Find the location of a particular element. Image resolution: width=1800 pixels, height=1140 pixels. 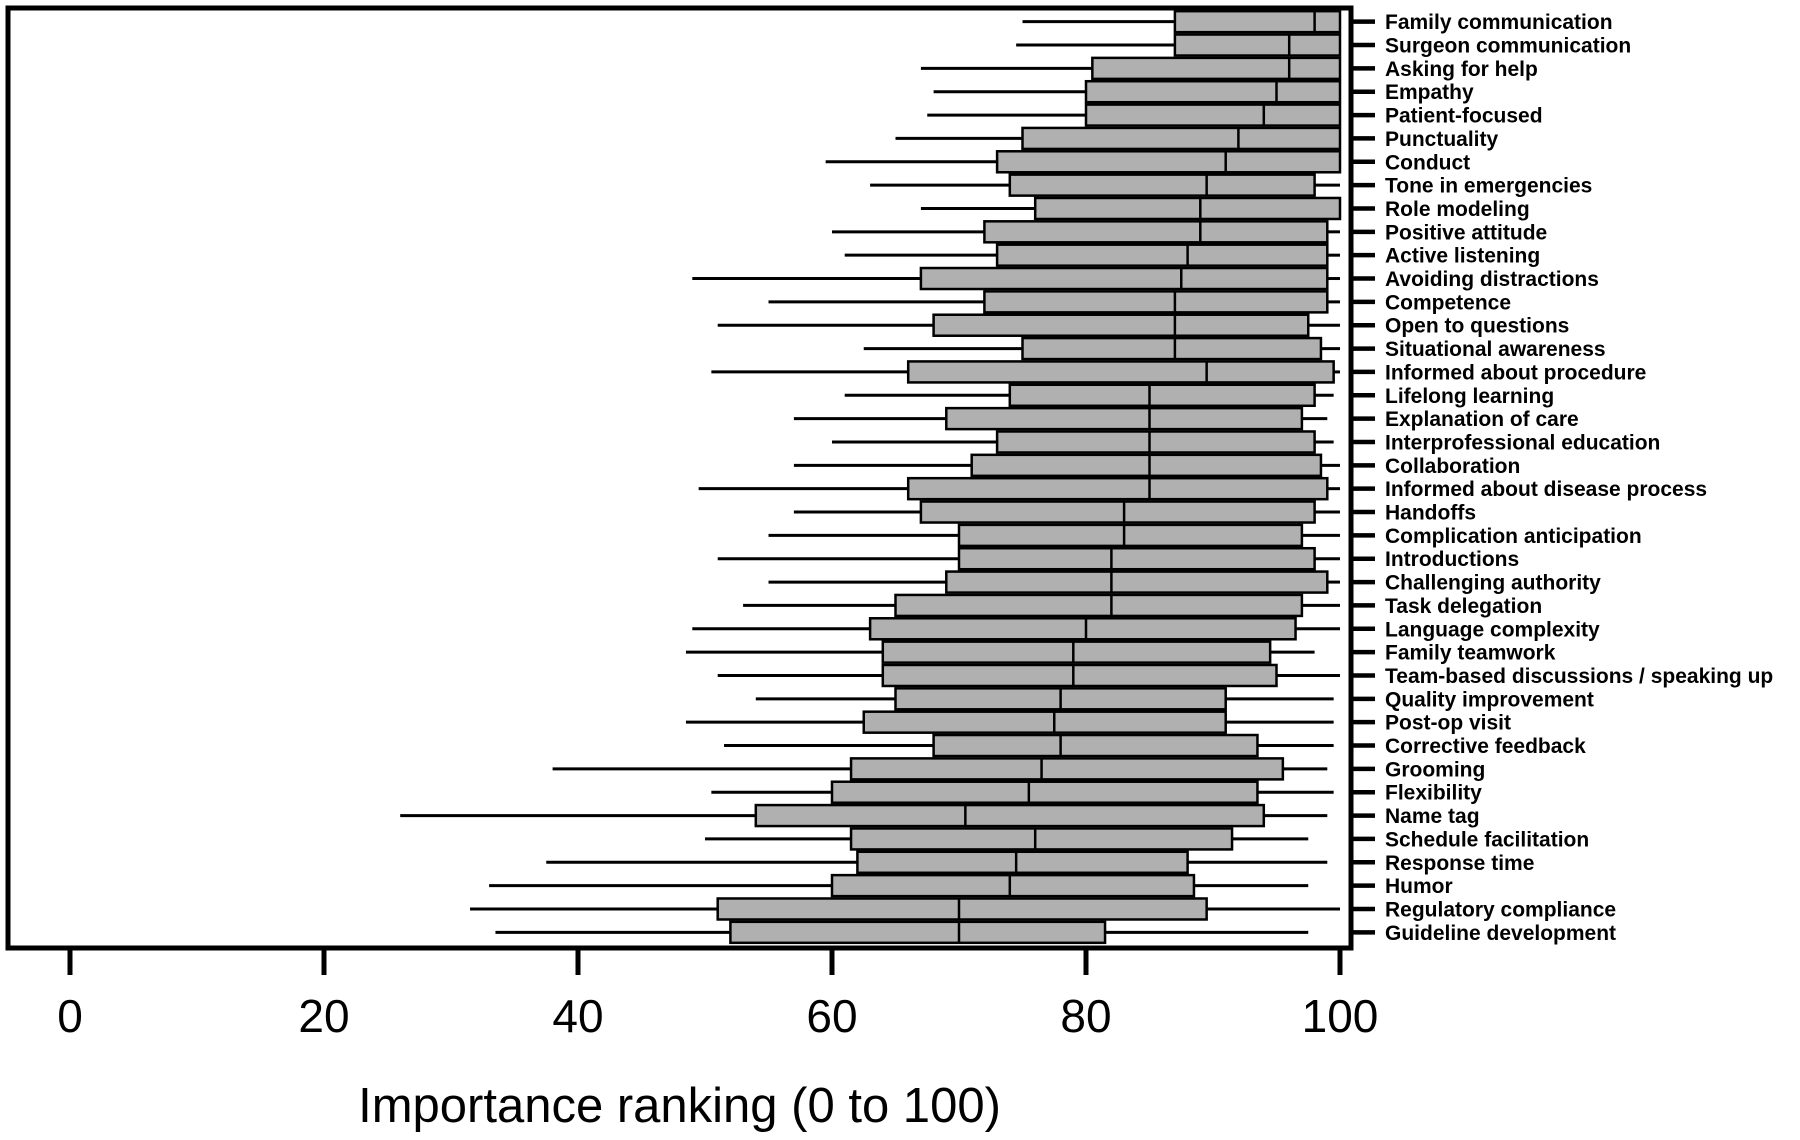

category-label: Handoffs is located at coordinates (1430, 513).